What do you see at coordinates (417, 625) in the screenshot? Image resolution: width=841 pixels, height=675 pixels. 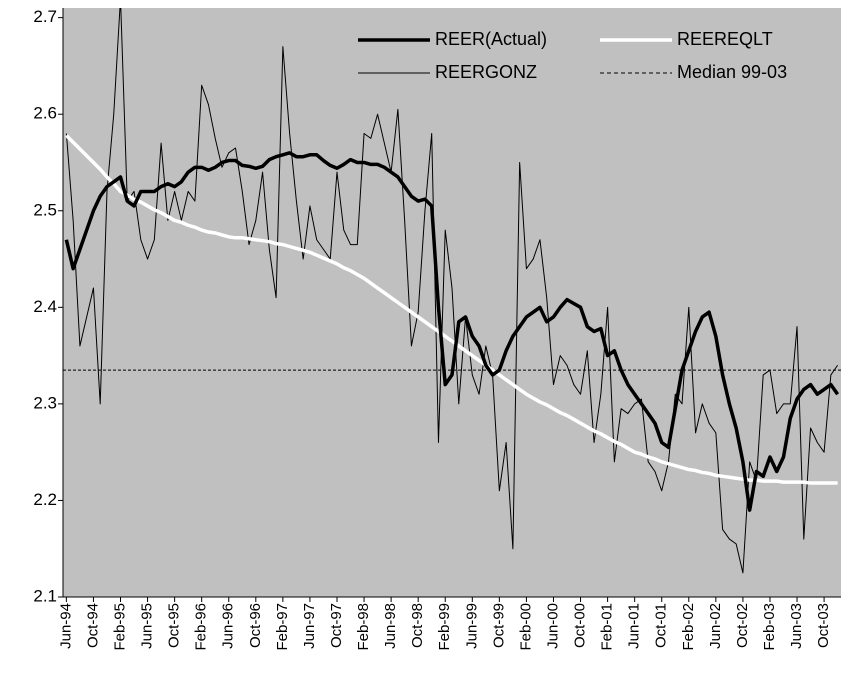 I see `x-tick-label: Oct-98` at bounding box center [417, 625].